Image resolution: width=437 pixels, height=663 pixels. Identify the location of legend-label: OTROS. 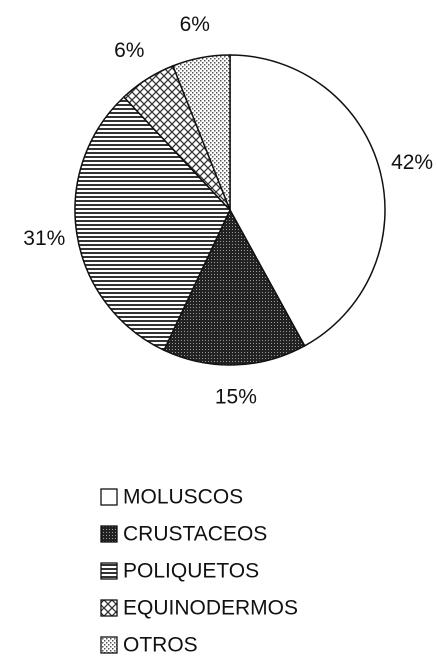
(160, 645).